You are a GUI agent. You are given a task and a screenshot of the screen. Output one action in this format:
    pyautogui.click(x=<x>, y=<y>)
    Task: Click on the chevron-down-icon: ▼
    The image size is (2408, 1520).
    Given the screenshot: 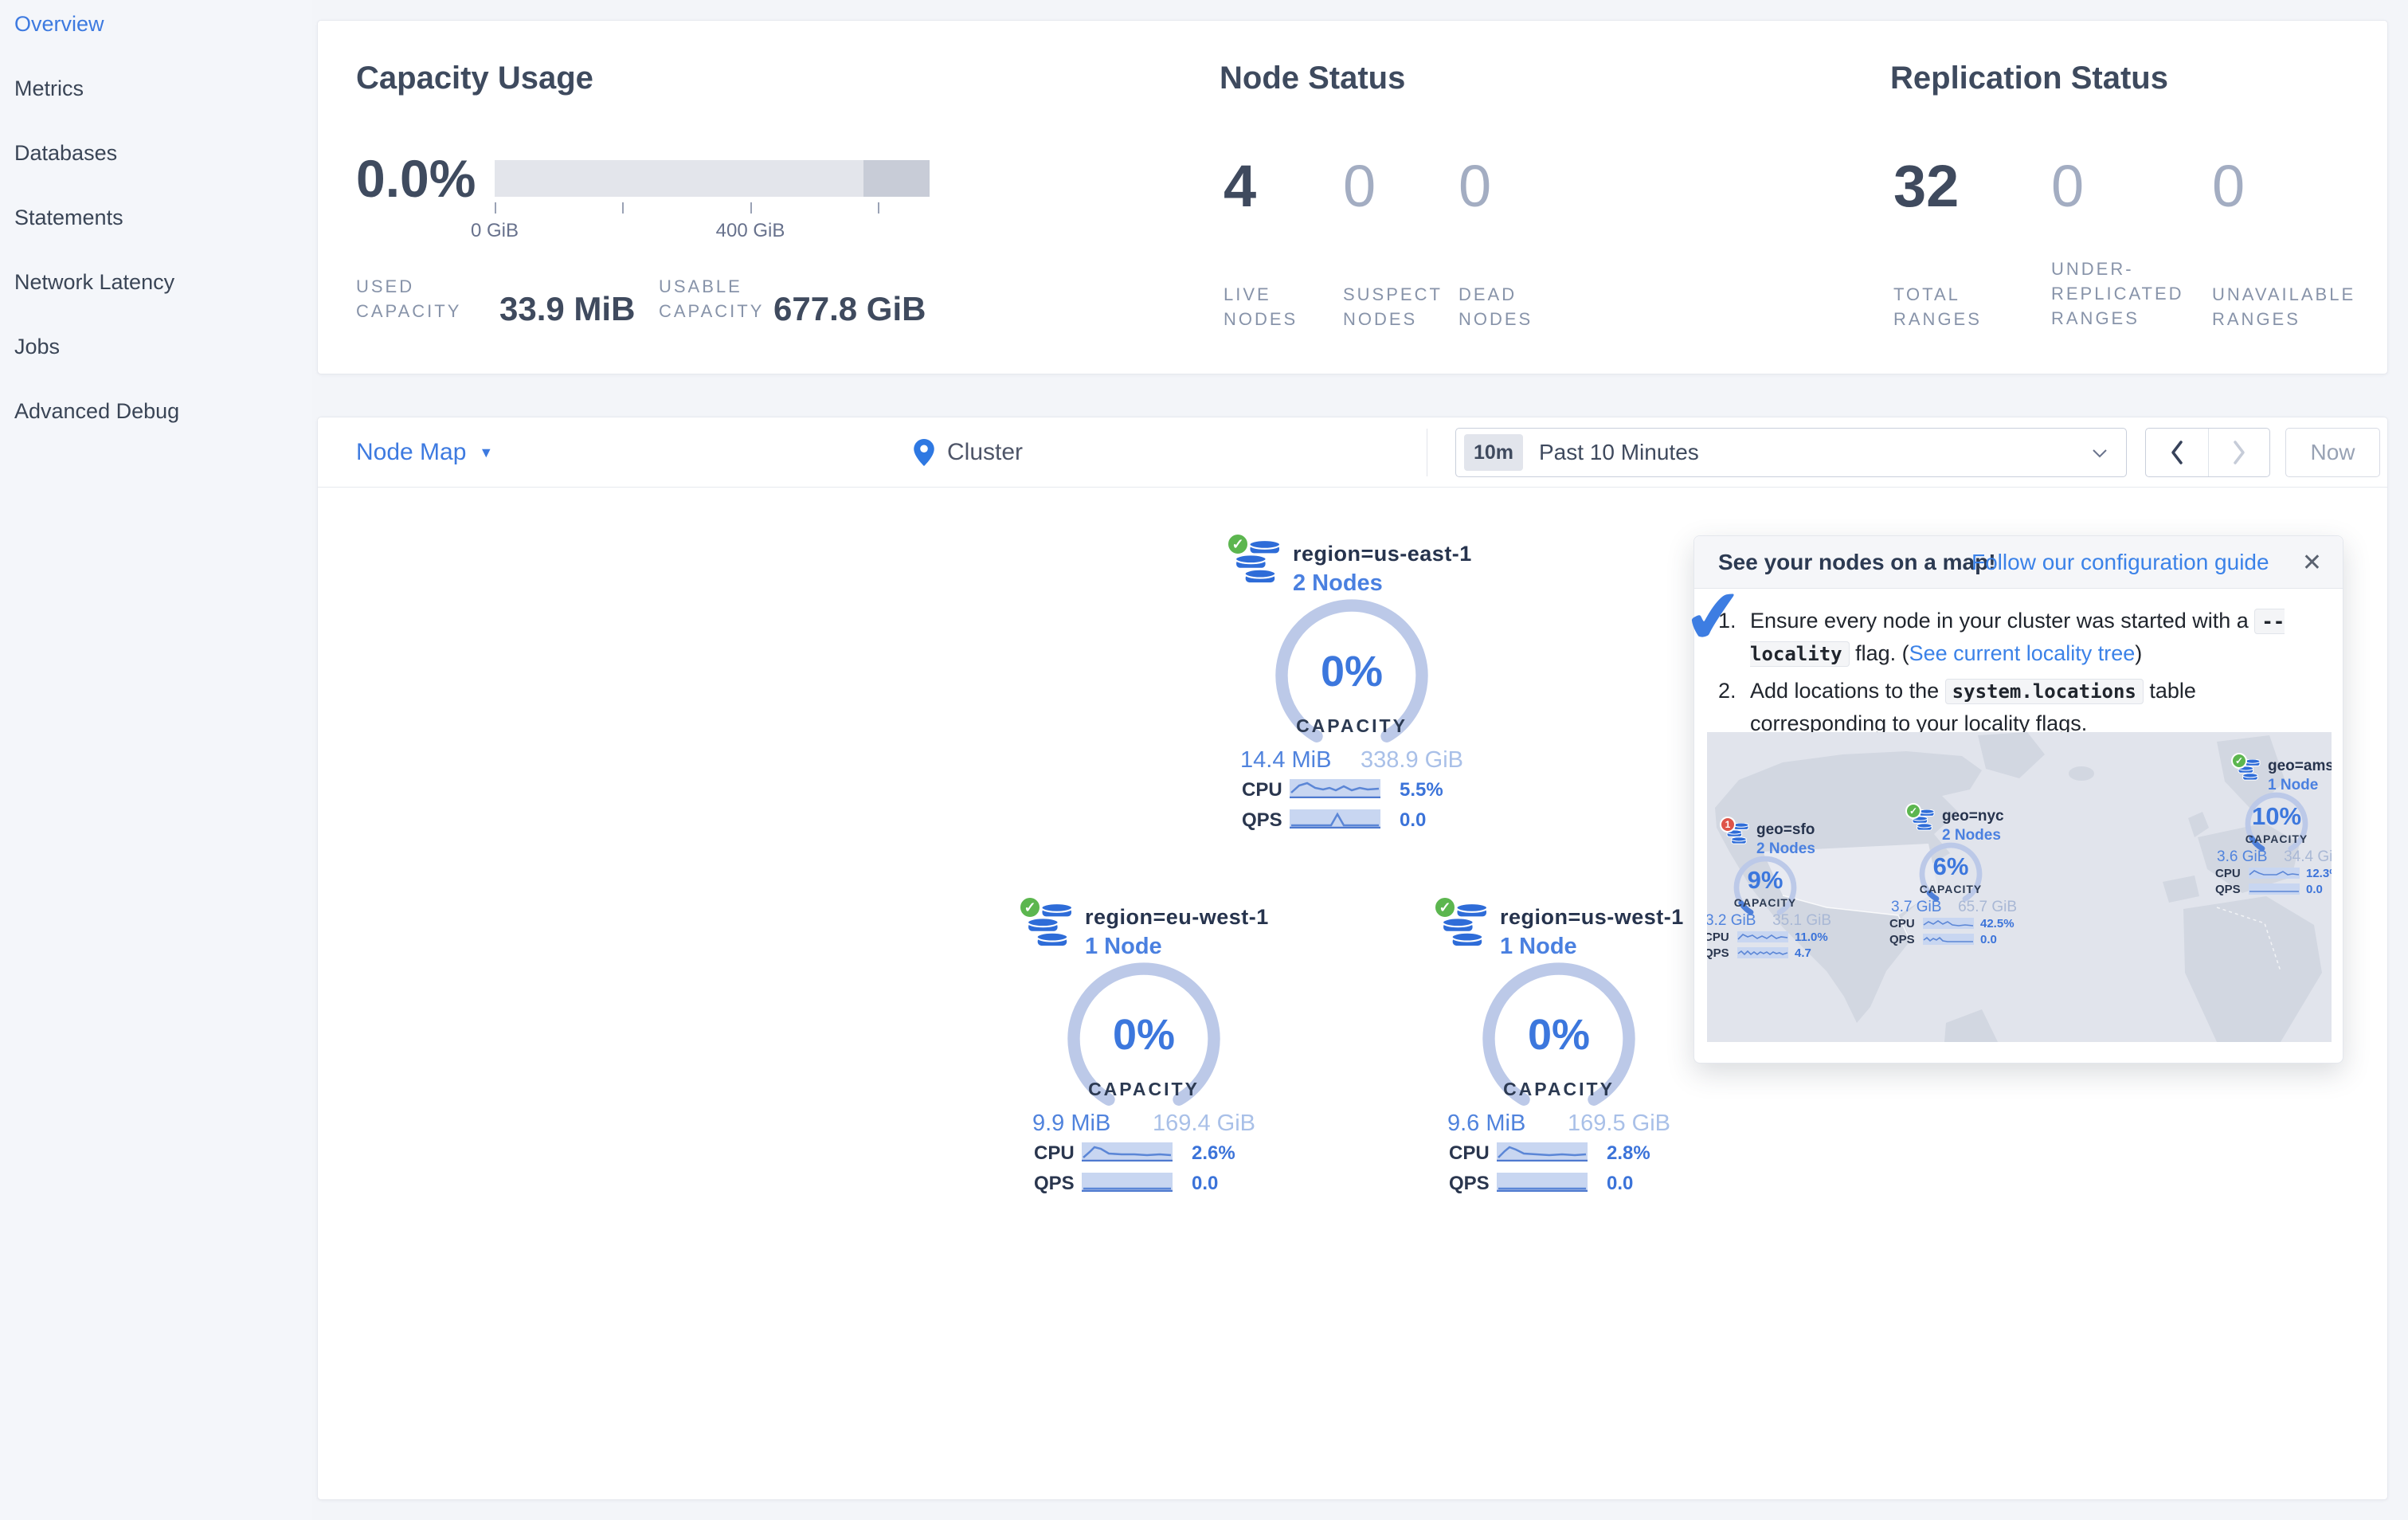 What is the action you would take?
    pyautogui.click(x=487, y=452)
    